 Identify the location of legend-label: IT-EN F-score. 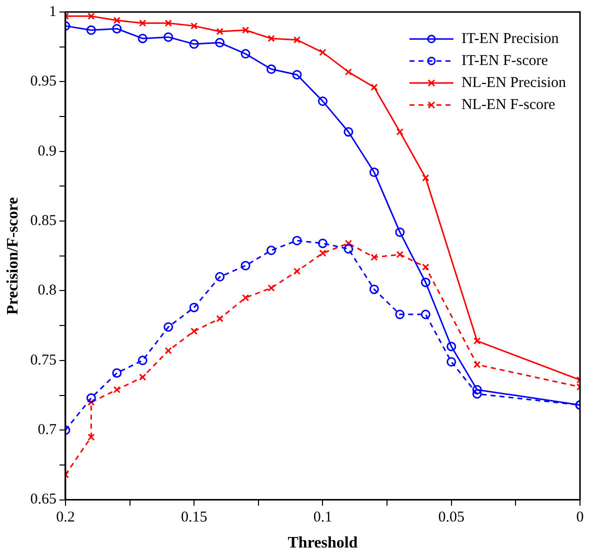
(504, 60).